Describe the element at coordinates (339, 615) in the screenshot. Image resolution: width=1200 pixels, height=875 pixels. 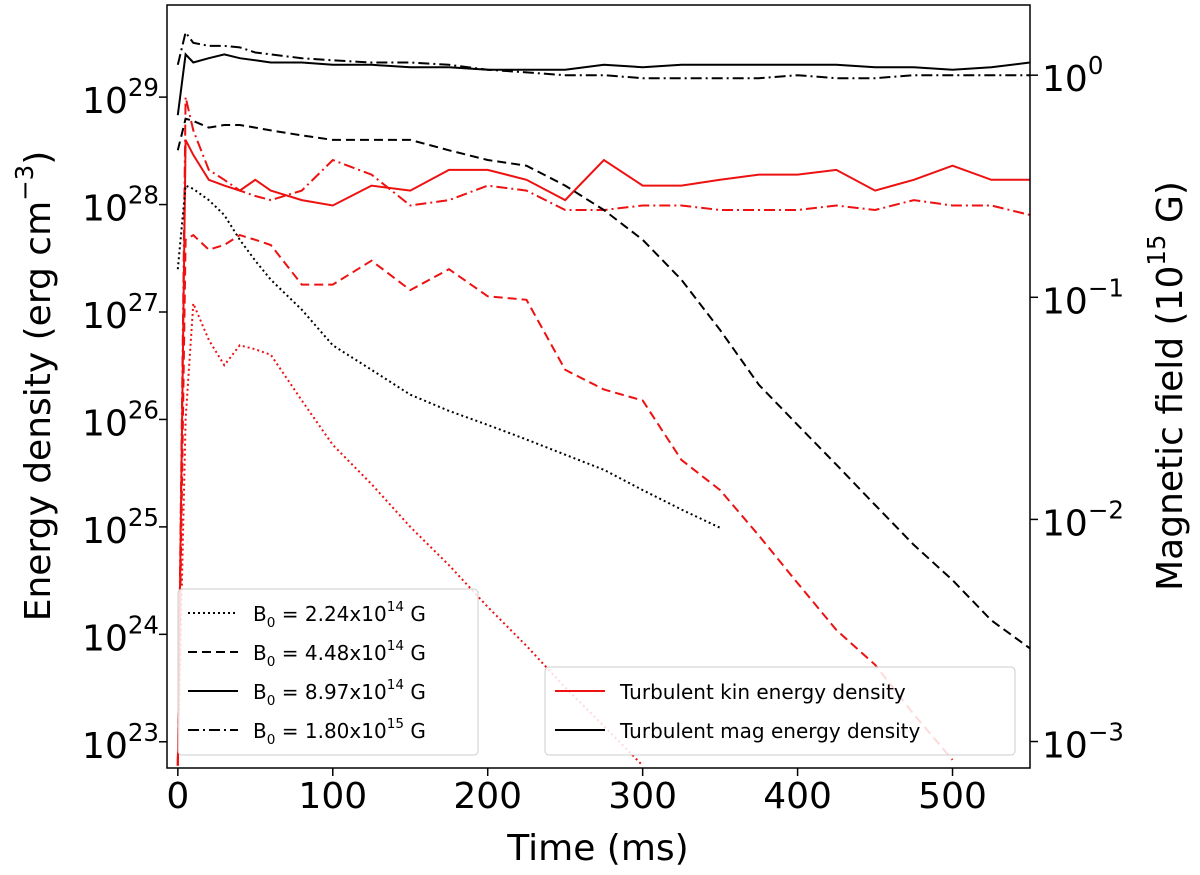
I see `legend-label: B0 = 2.24x1014 G` at that location.